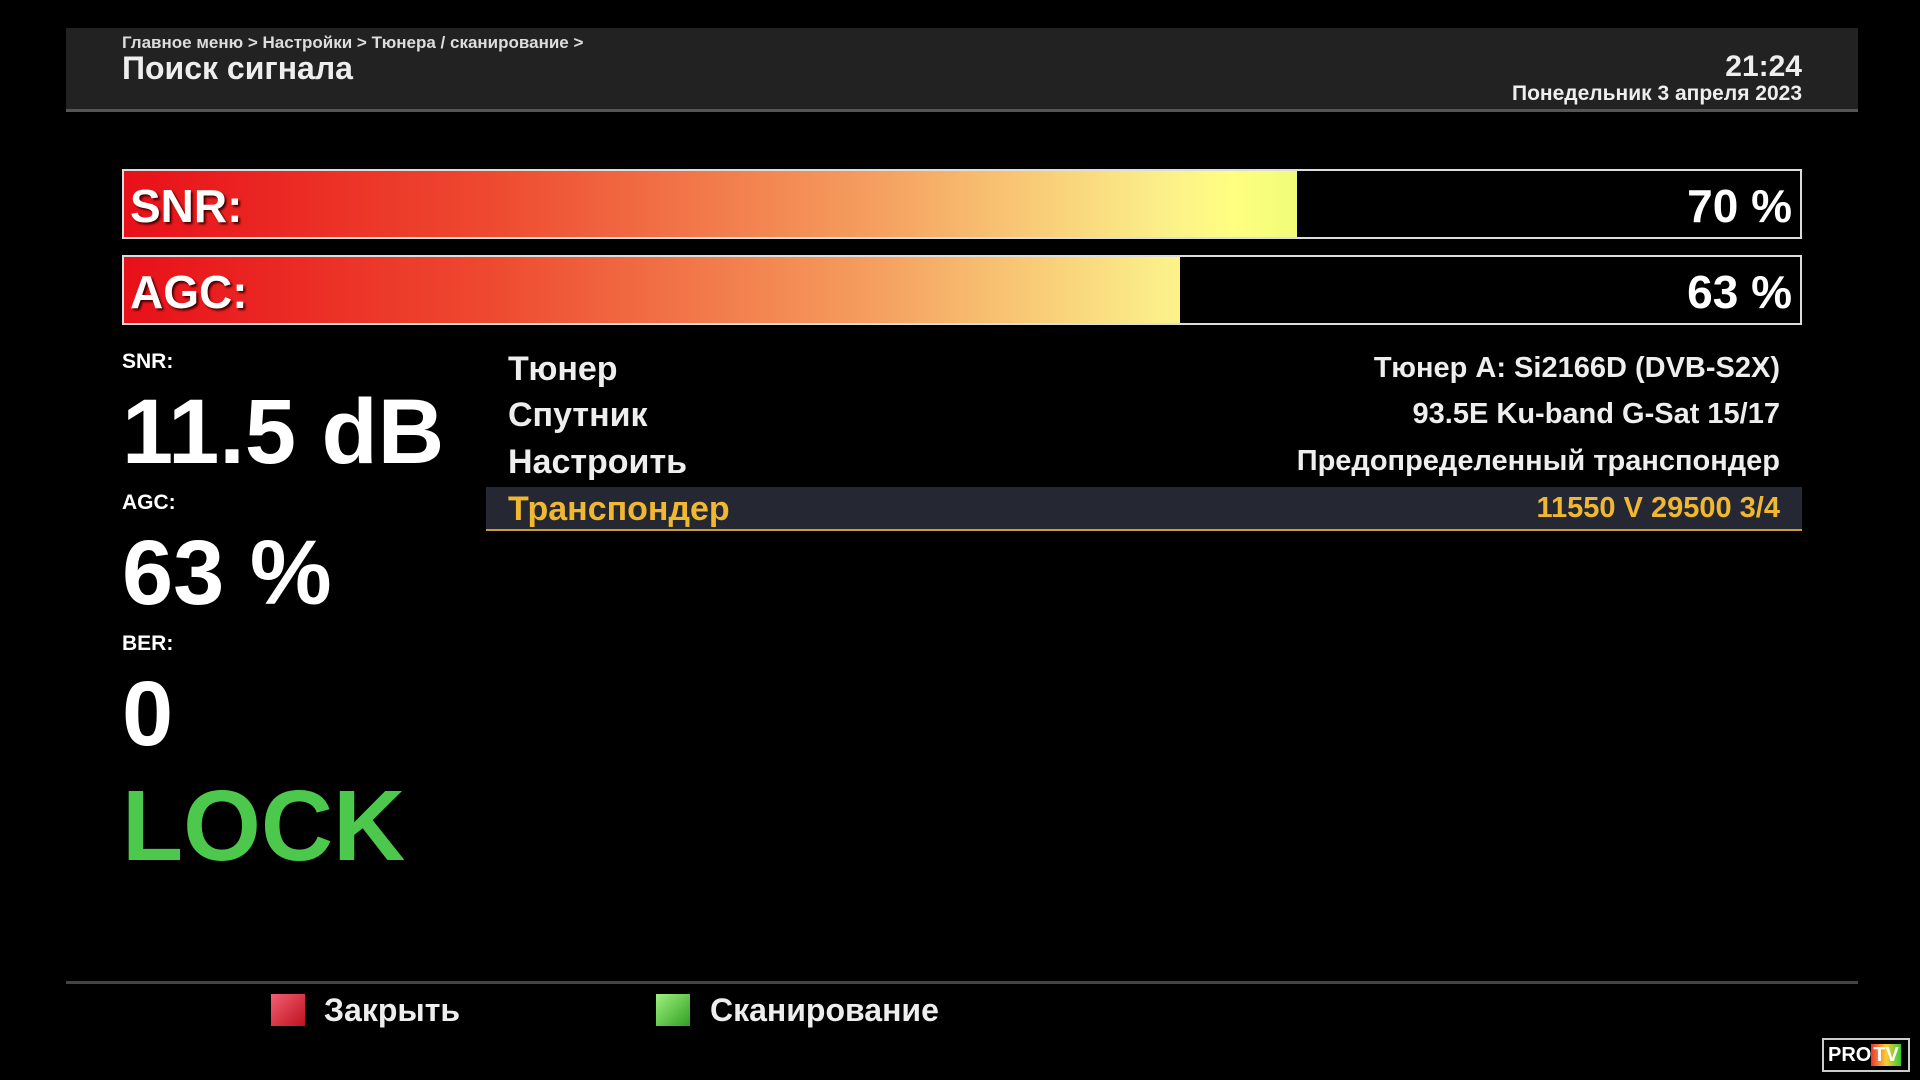 The width and height of the screenshot is (1920, 1080). What do you see at coordinates (148, 361) in the screenshot?
I see `snr-label: SNR:` at bounding box center [148, 361].